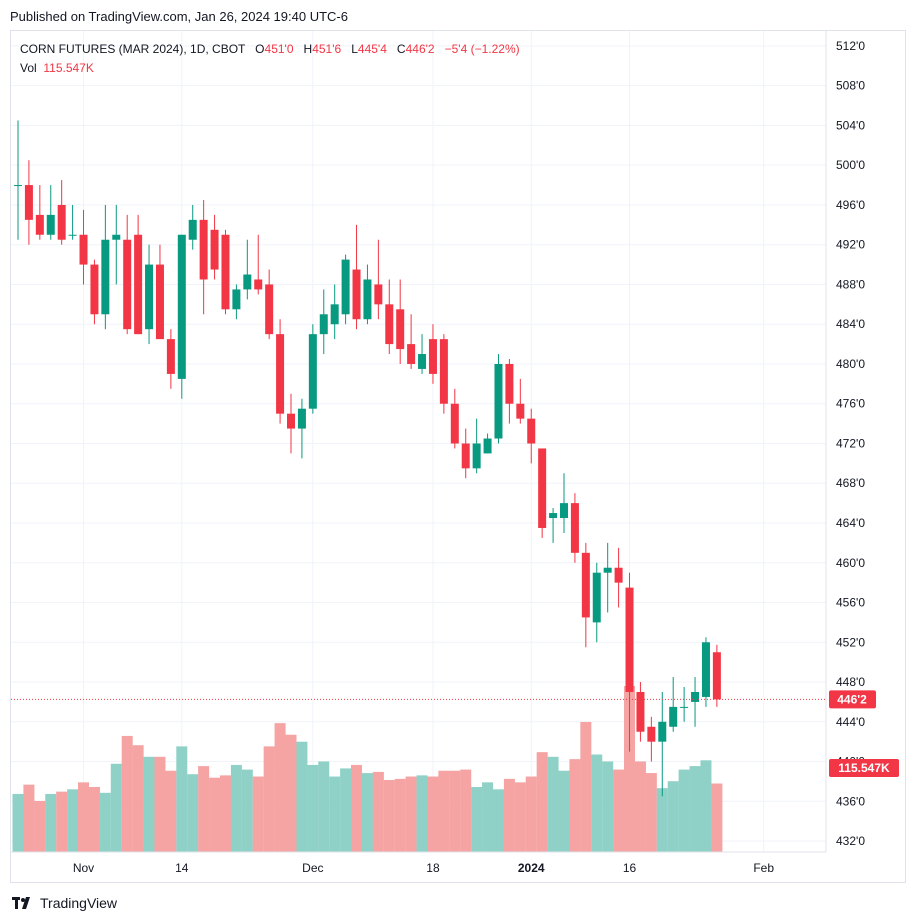  What do you see at coordinates (763, 868) in the screenshot?
I see `time-tick-label: Feb` at bounding box center [763, 868].